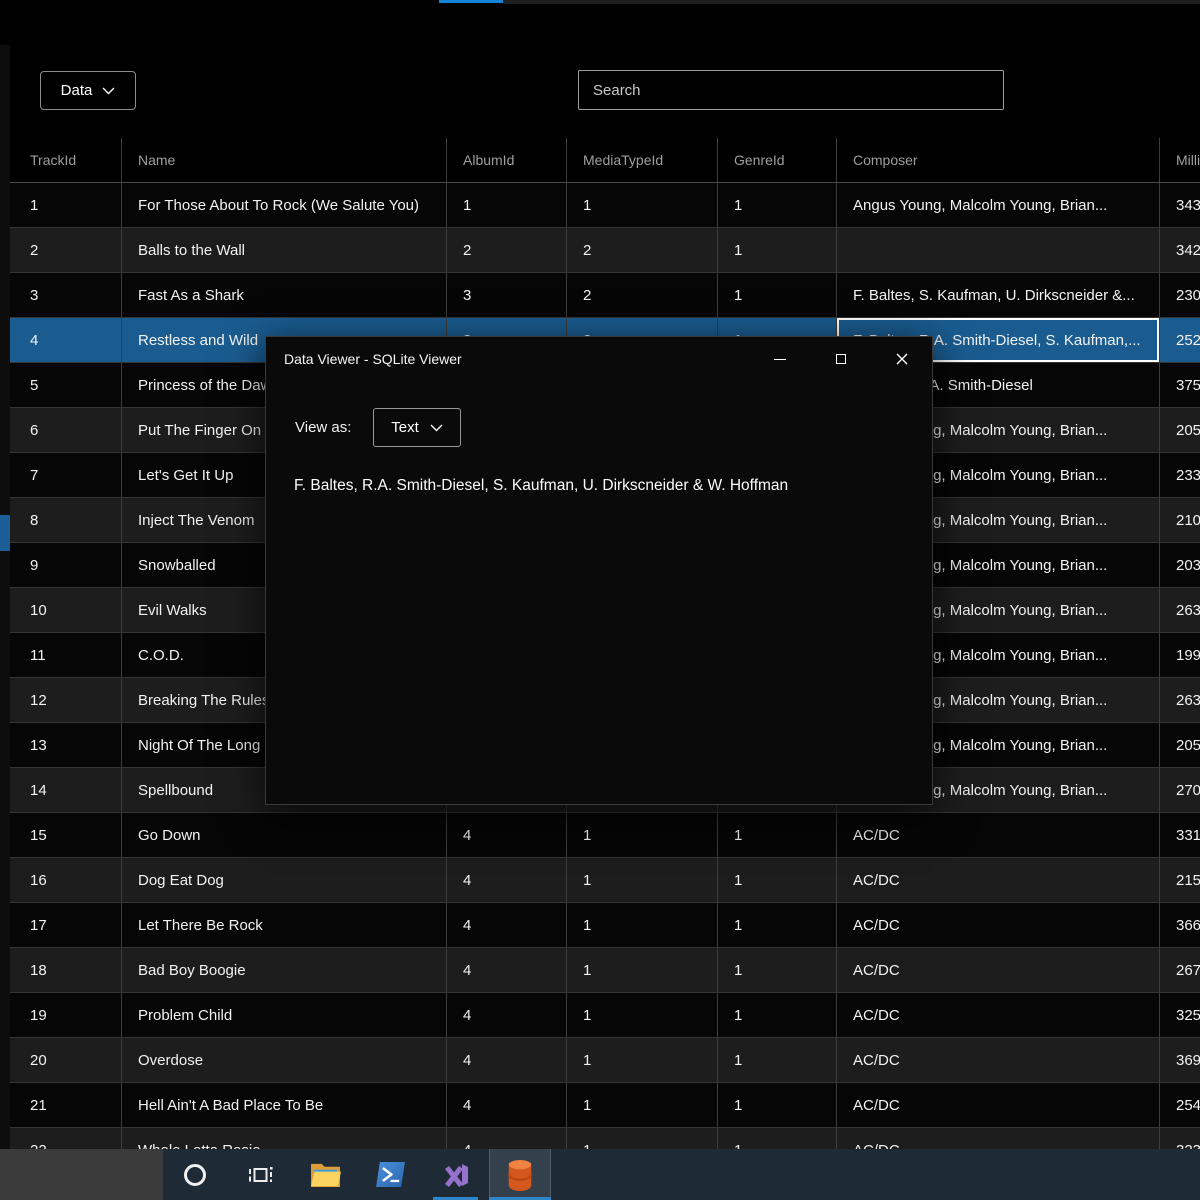 Image resolution: width=1200 pixels, height=1200 pixels. Describe the element at coordinates (1188, 1060) in the screenshot. I see `cell-ms: 369` at that location.